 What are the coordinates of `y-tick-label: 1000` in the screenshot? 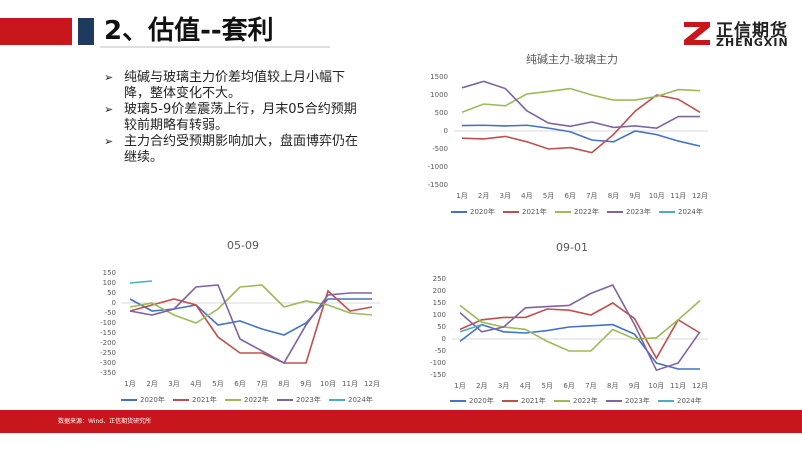 It's located at (439, 95).